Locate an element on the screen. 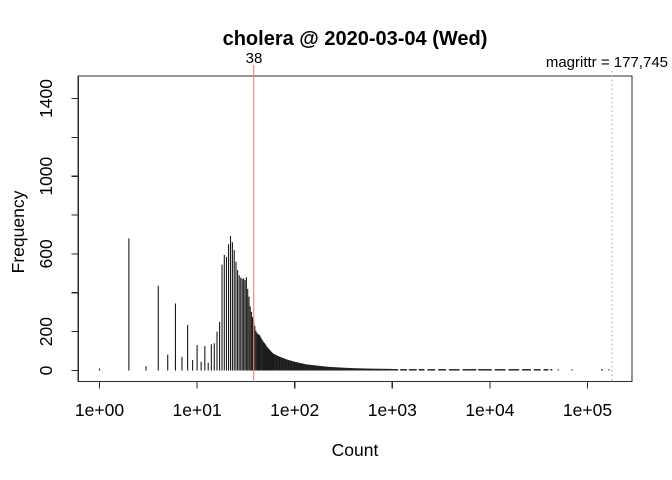  x-axis-tick-label: 1e+05 is located at coordinates (587, 410).